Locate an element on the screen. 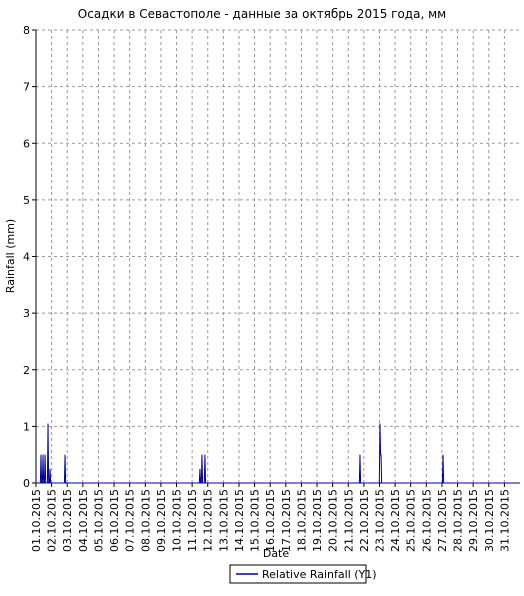 The image size is (524, 596). x-tick-label: 10.10.2015 is located at coordinates (177, 520).